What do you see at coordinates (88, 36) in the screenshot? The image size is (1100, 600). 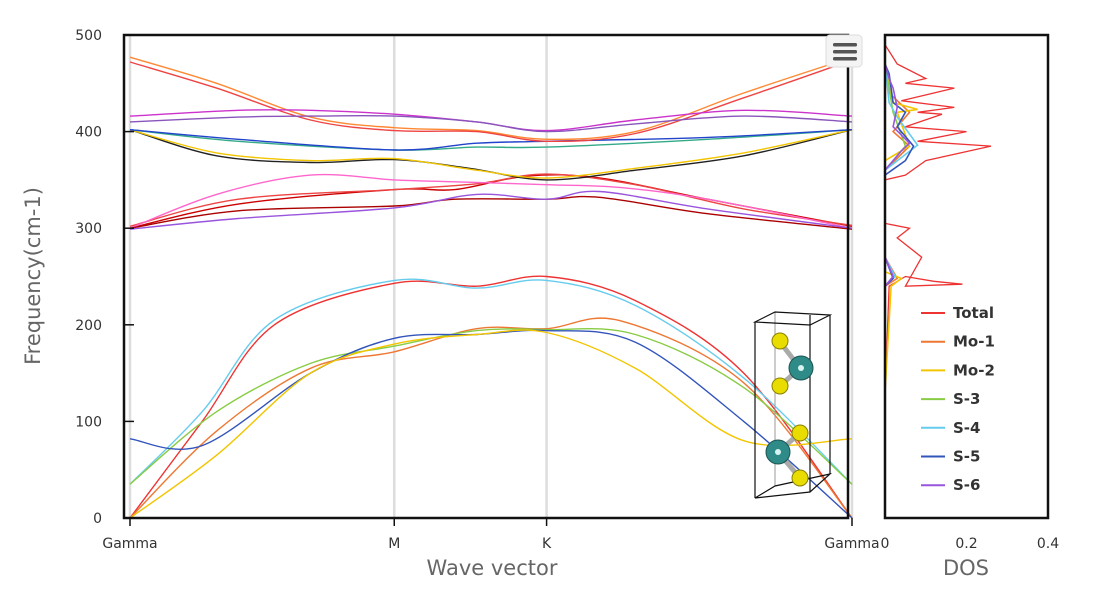 I see `band-y-tick-label: 500` at bounding box center [88, 36].